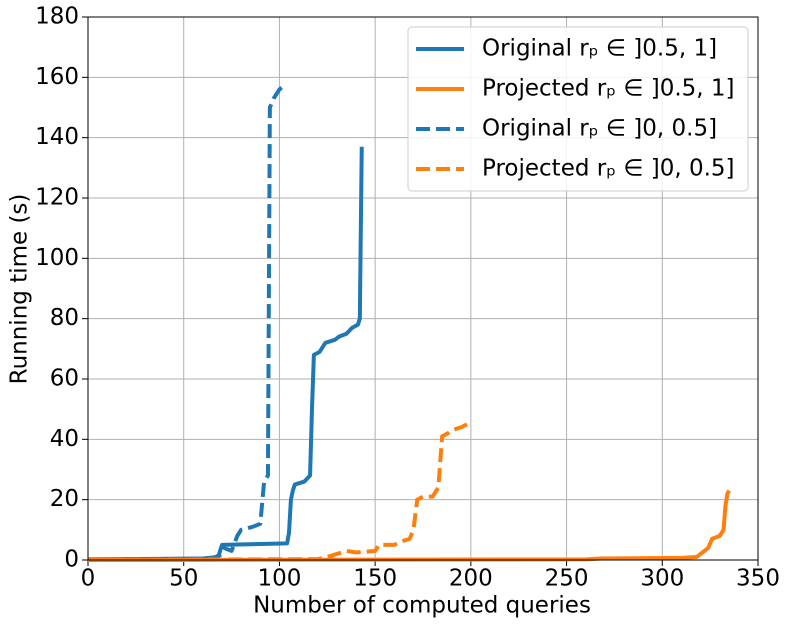  Describe the element at coordinates (422, 606) in the screenshot. I see `x-axis-label: Number of computed queries` at that location.